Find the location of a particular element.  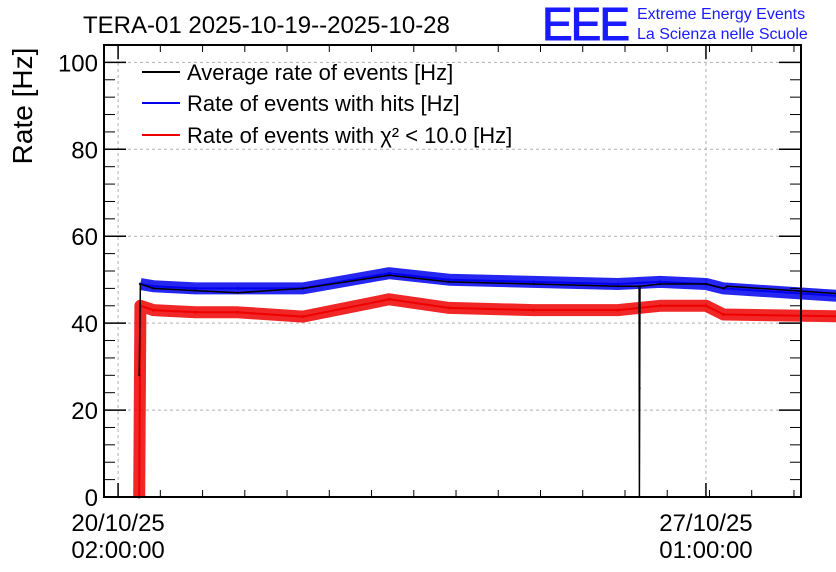

logo-line-1: Extreme Energy Events is located at coordinates (721, 14).